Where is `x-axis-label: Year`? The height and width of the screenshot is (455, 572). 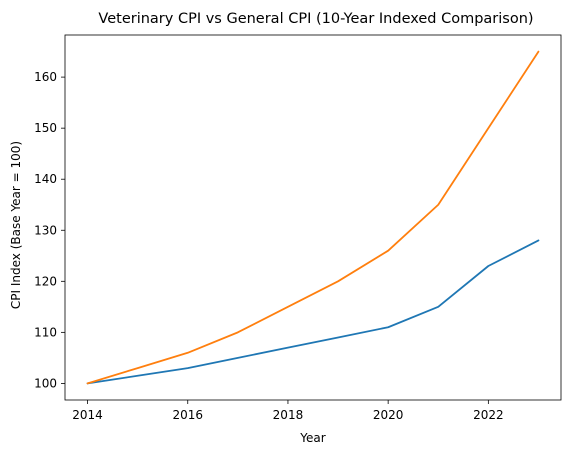 x-axis-label: Year is located at coordinates (312, 438).